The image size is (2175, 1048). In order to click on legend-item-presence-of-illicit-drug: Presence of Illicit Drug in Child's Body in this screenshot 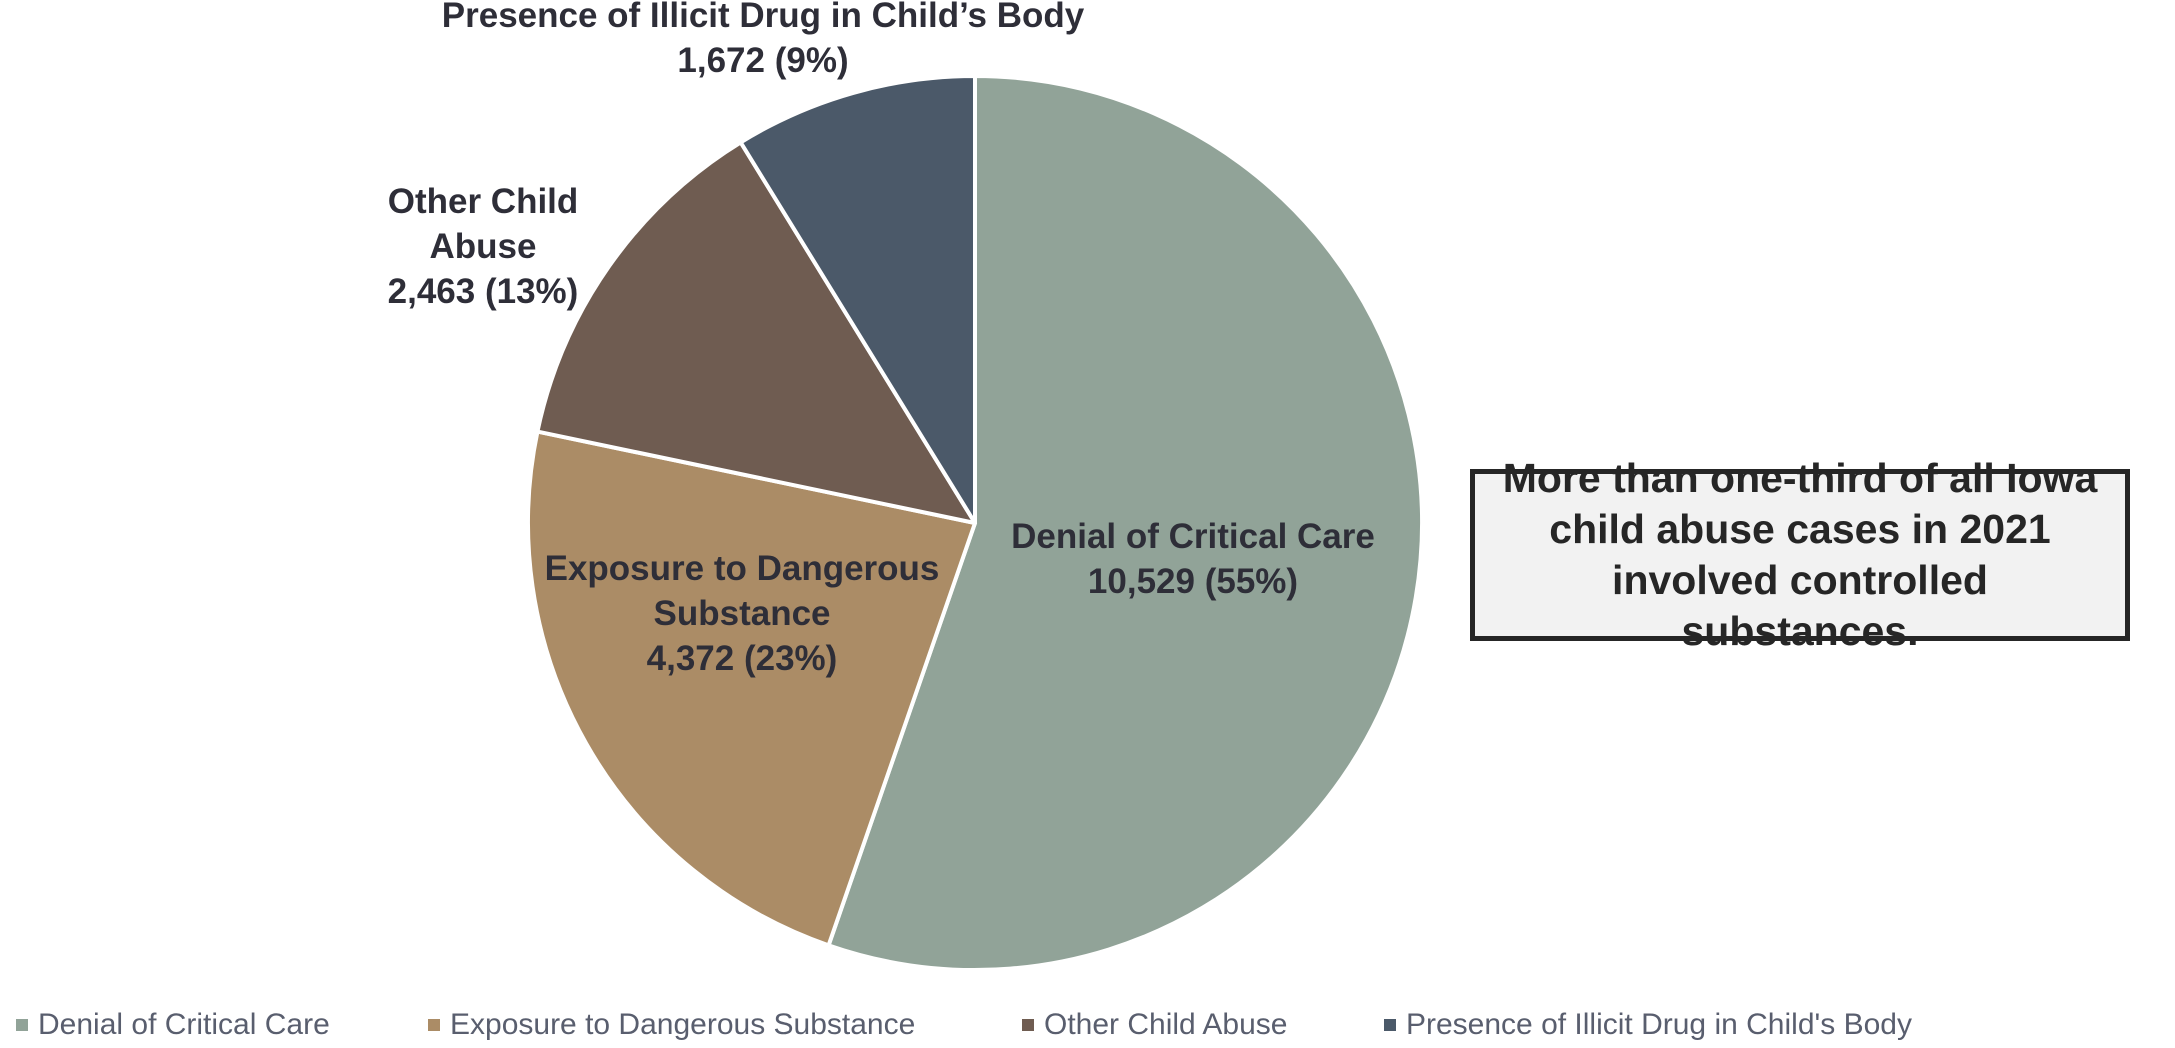, I will do `click(1648, 1025)`.